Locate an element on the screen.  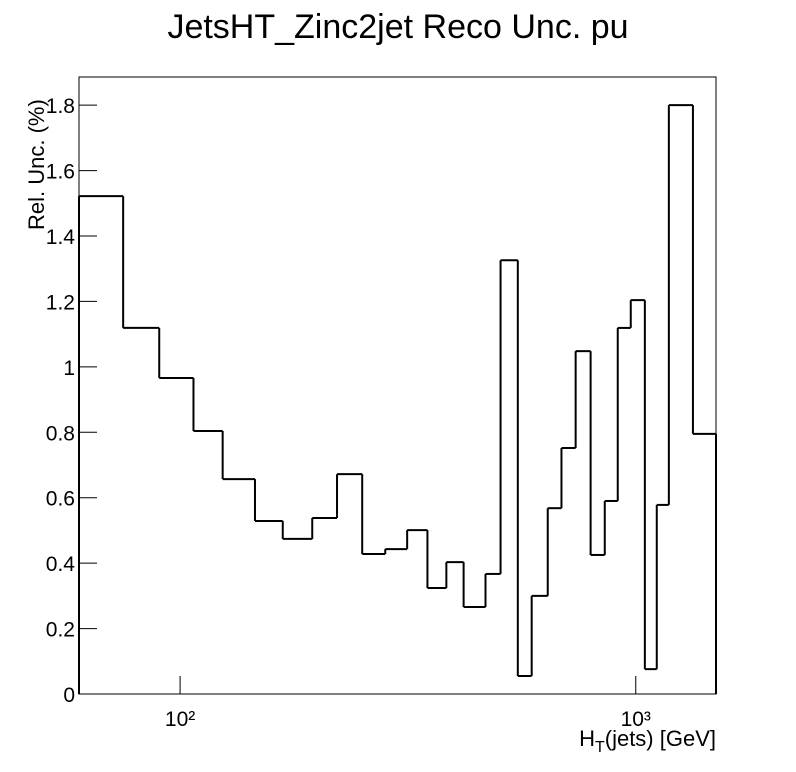
y-tick-label: 1.6 is located at coordinates (60, 172).